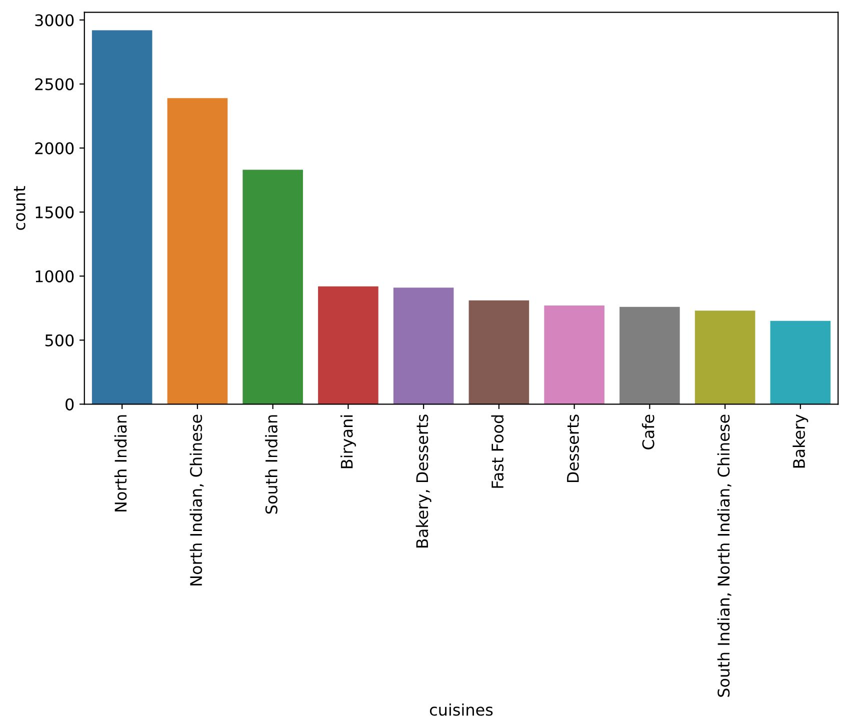 This screenshot has width=844, height=723. I want to click on y-tick-label: 2500, so click(54, 84).